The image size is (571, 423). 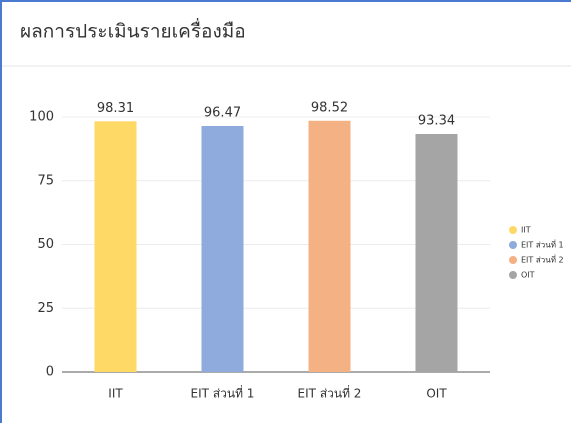 I want to click on y-tick-label: 0, so click(x=50, y=372).